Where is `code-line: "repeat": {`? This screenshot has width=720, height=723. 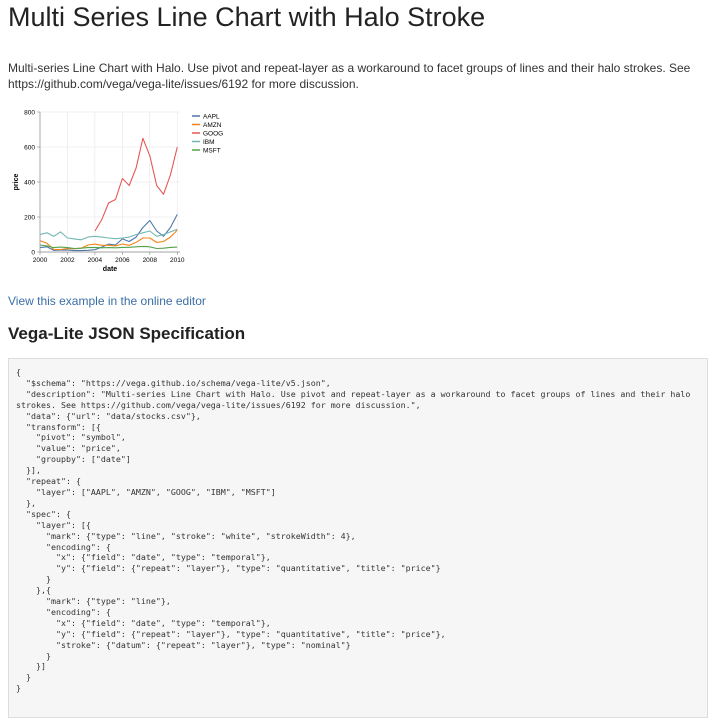 code-line: "repeat": { is located at coordinates (48, 481).